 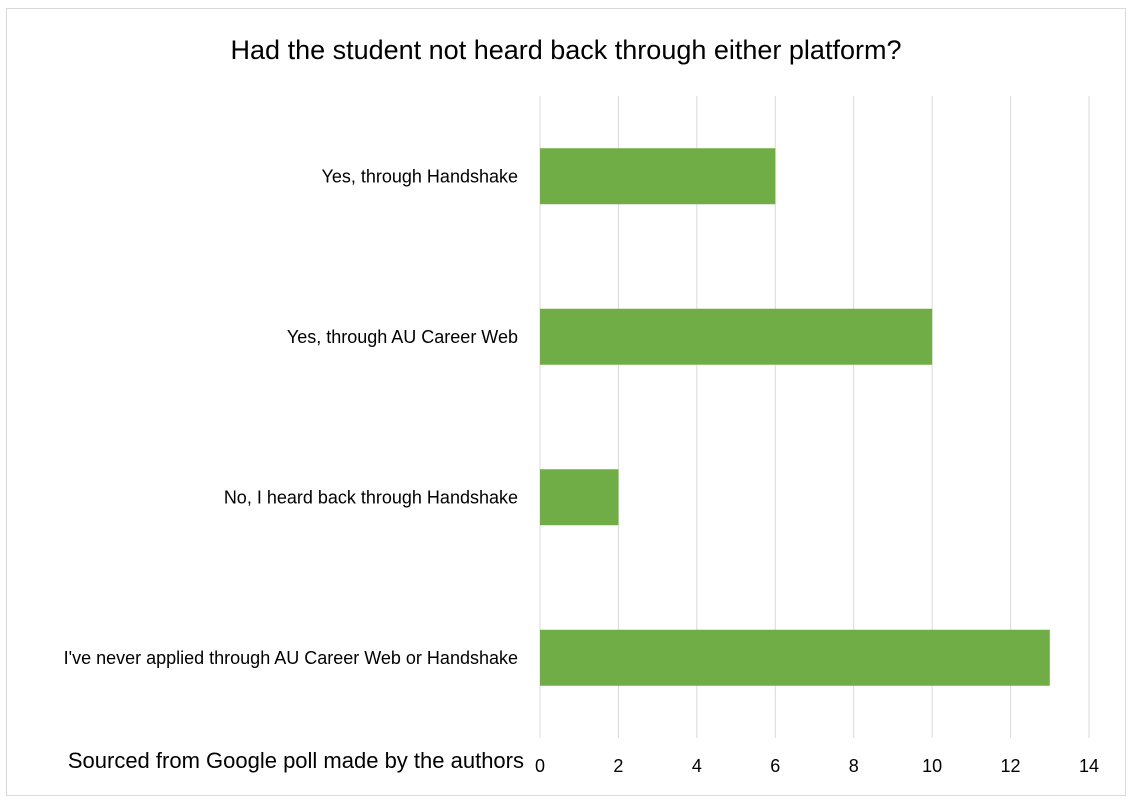 I want to click on category-label-0: Yes, through Handshake, so click(x=420, y=176).